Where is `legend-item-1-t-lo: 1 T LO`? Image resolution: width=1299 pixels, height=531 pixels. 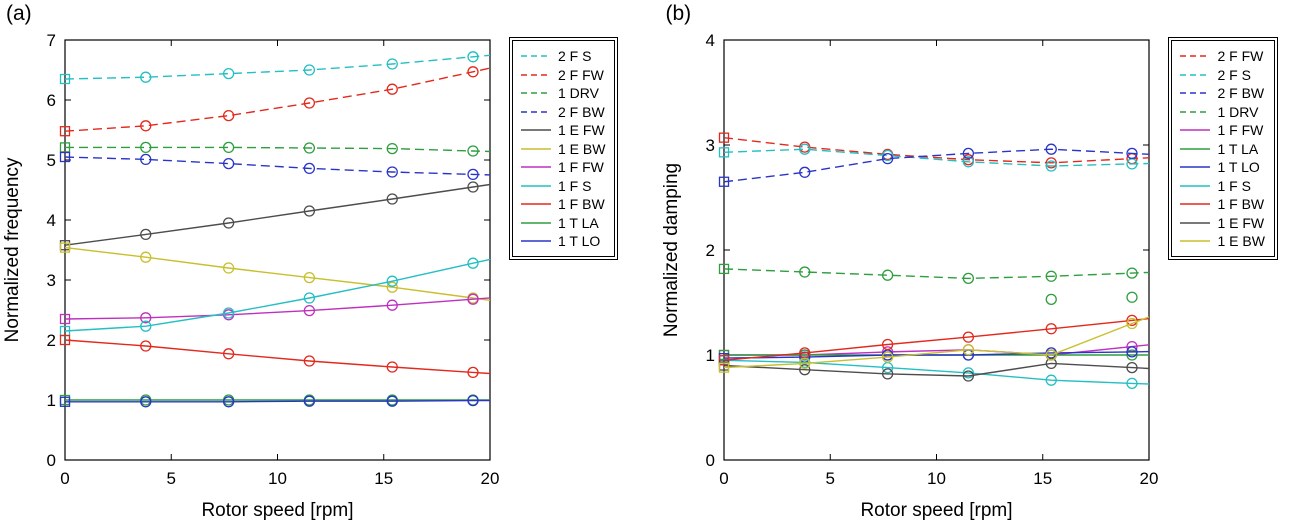 legend-item-1-t-lo: 1 T LO is located at coordinates (563, 241).